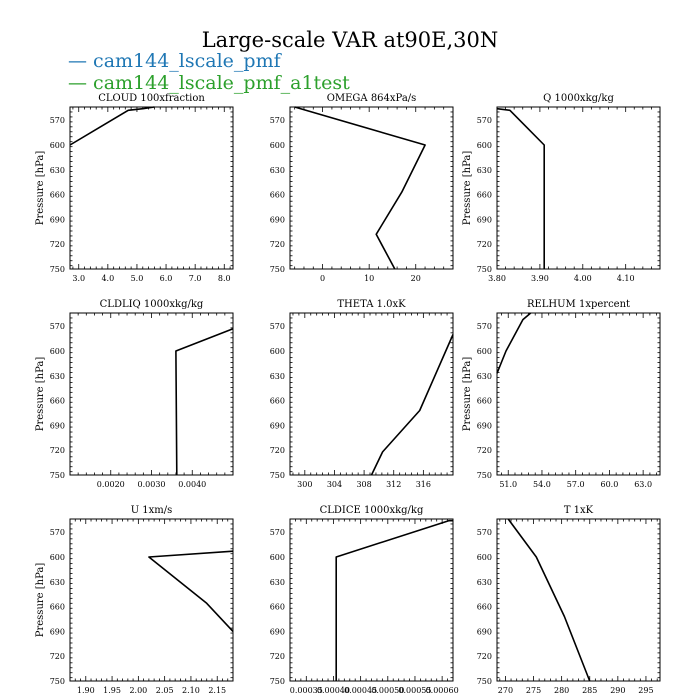  What do you see at coordinates (467, 394) in the screenshot?
I see `panel-5-ylabel: Pressure [hPa]` at bounding box center [467, 394].